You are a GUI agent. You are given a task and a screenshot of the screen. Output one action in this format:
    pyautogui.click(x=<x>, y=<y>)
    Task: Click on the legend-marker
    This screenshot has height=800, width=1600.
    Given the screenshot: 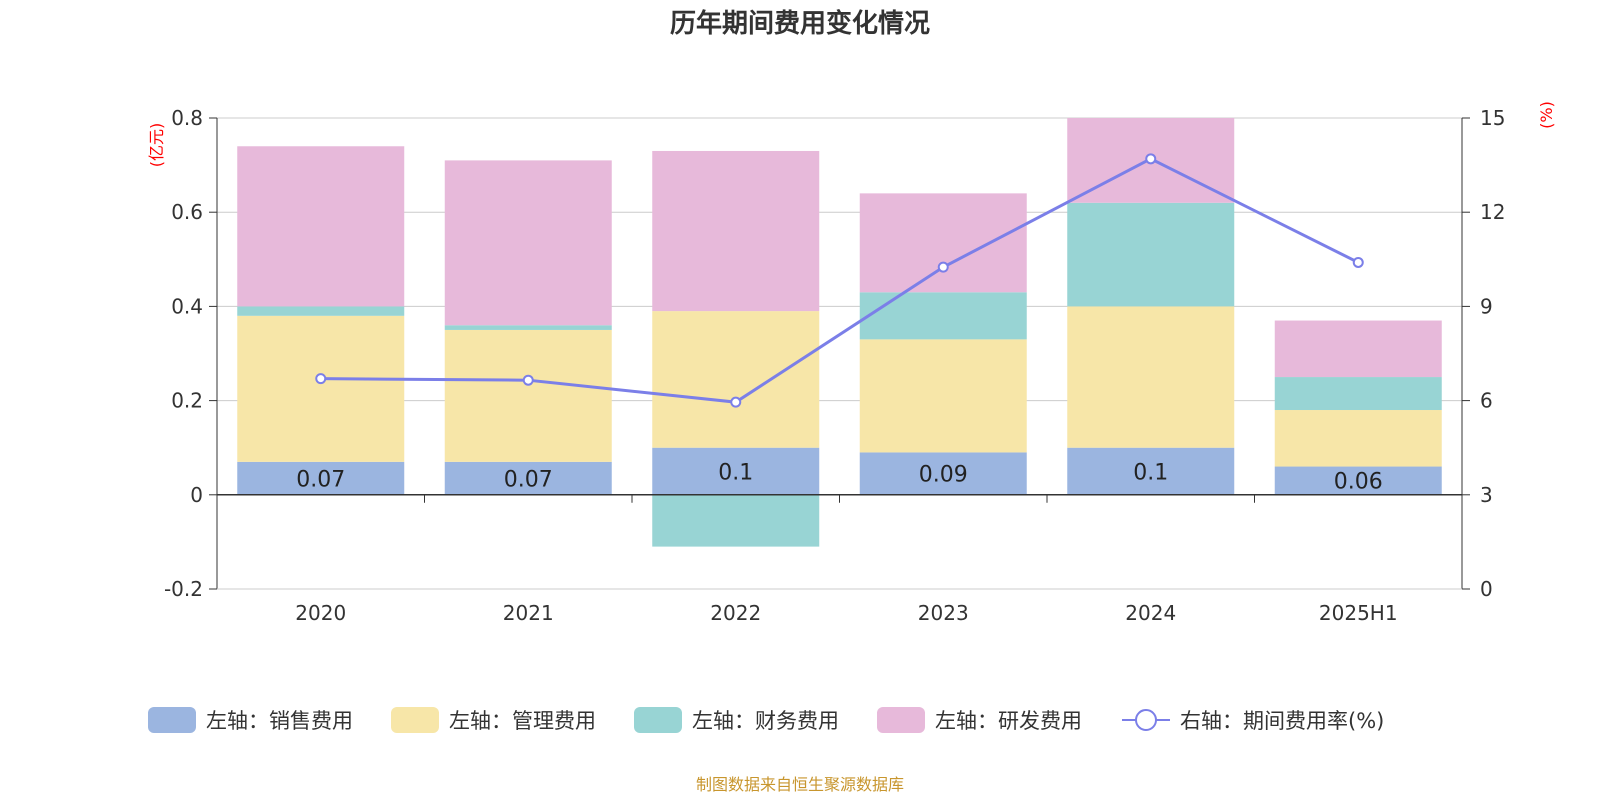 What is the action you would take?
    pyautogui.click(x=1146, y=720)
    